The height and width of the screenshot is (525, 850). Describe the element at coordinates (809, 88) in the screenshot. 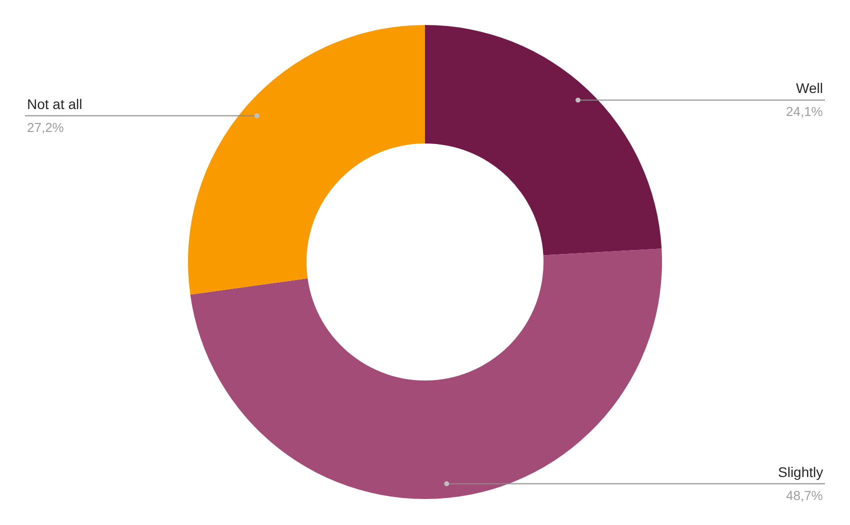

I see `slice-label: Well` at that location.